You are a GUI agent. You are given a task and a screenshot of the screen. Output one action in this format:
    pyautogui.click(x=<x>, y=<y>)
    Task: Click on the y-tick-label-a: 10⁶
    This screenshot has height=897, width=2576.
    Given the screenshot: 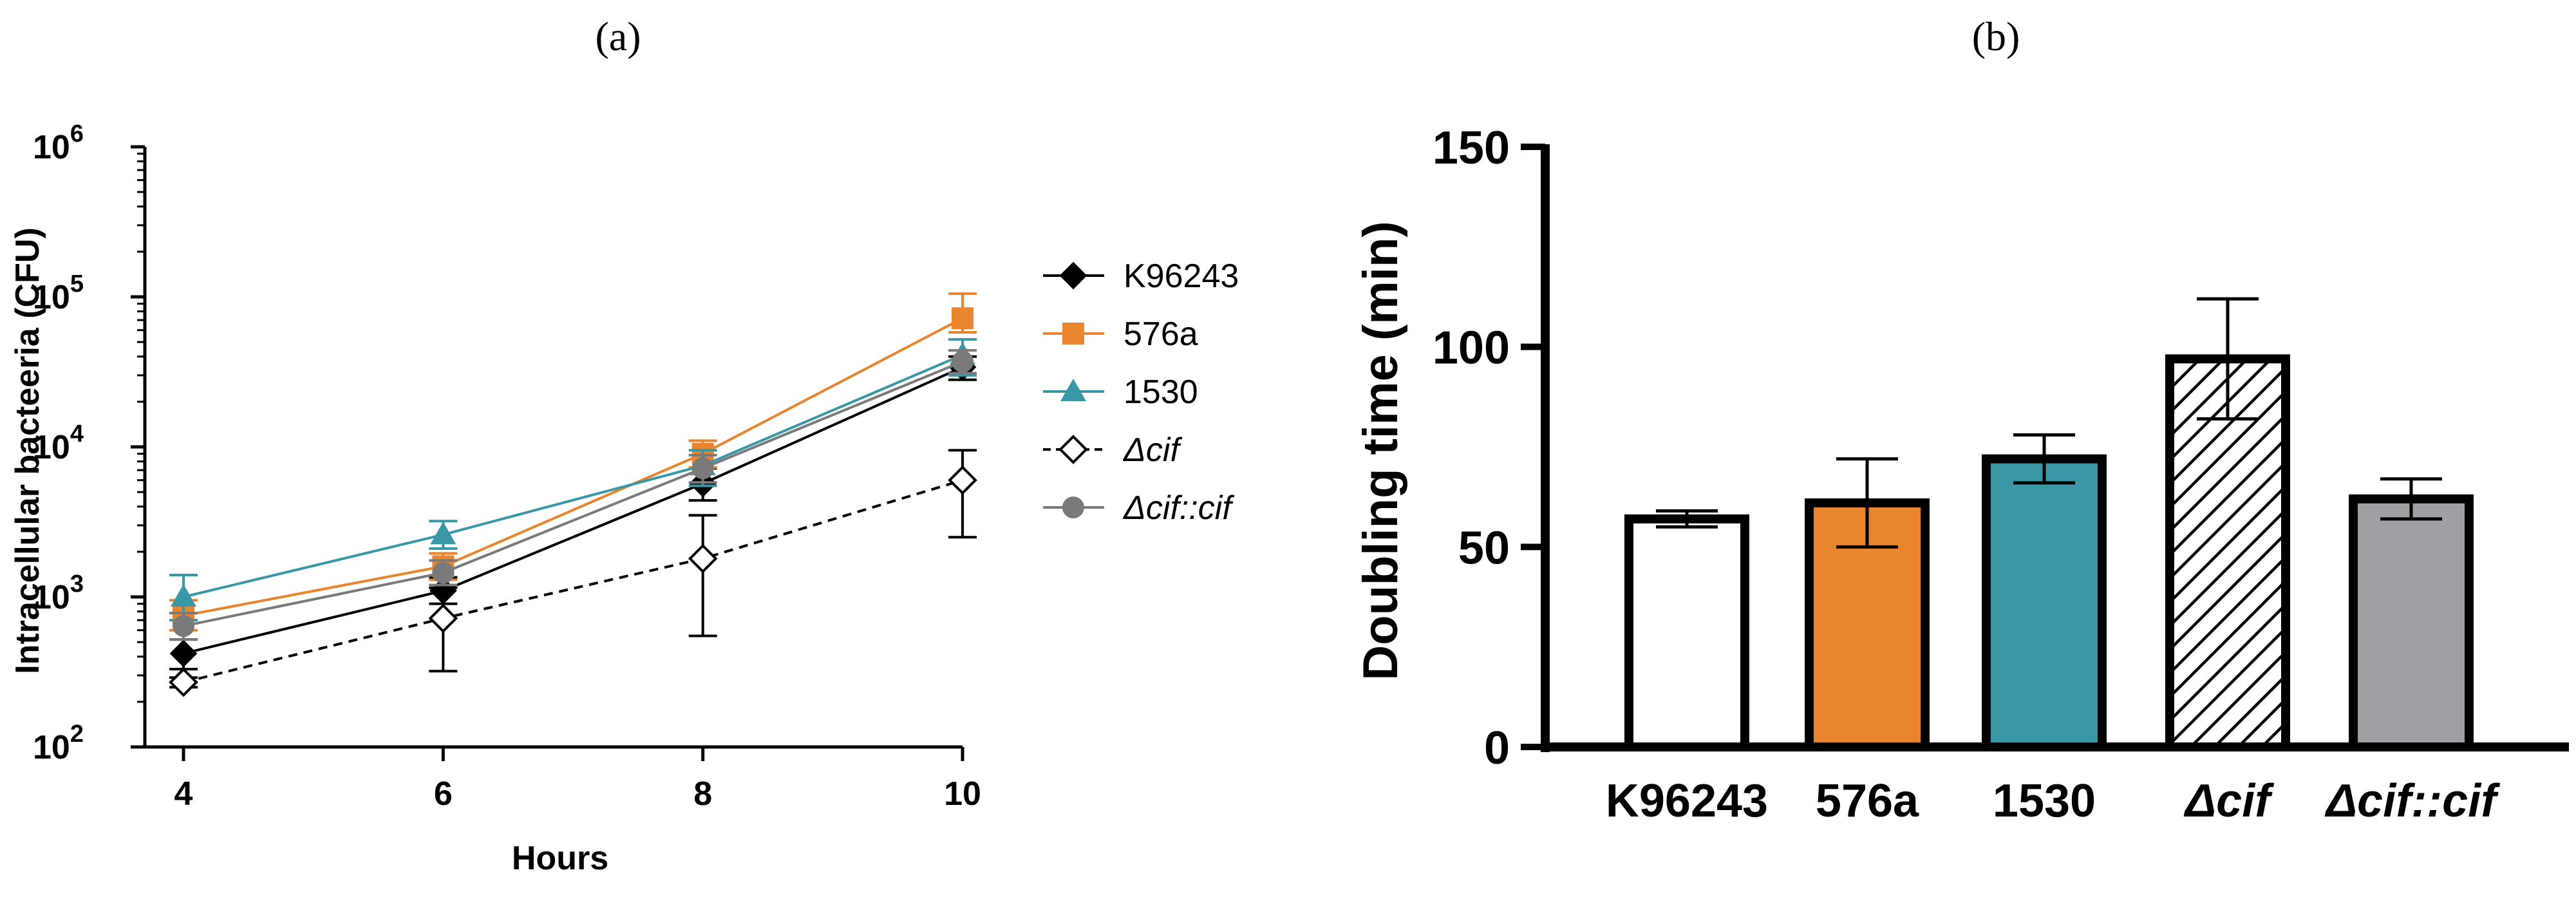 What is the action you would take?
    pyautogui.click(x=58, y=143)
    